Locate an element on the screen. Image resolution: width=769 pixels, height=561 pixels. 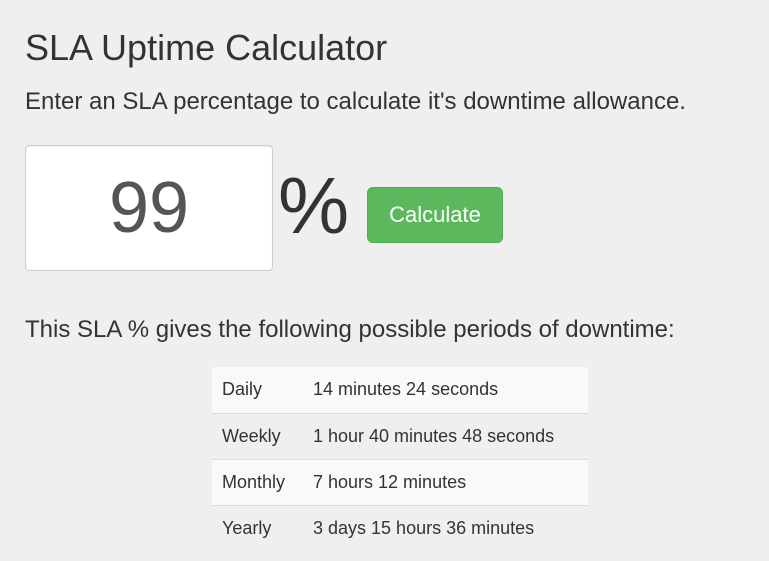
period-cell: Yearly is located at coordinates (257, 527).